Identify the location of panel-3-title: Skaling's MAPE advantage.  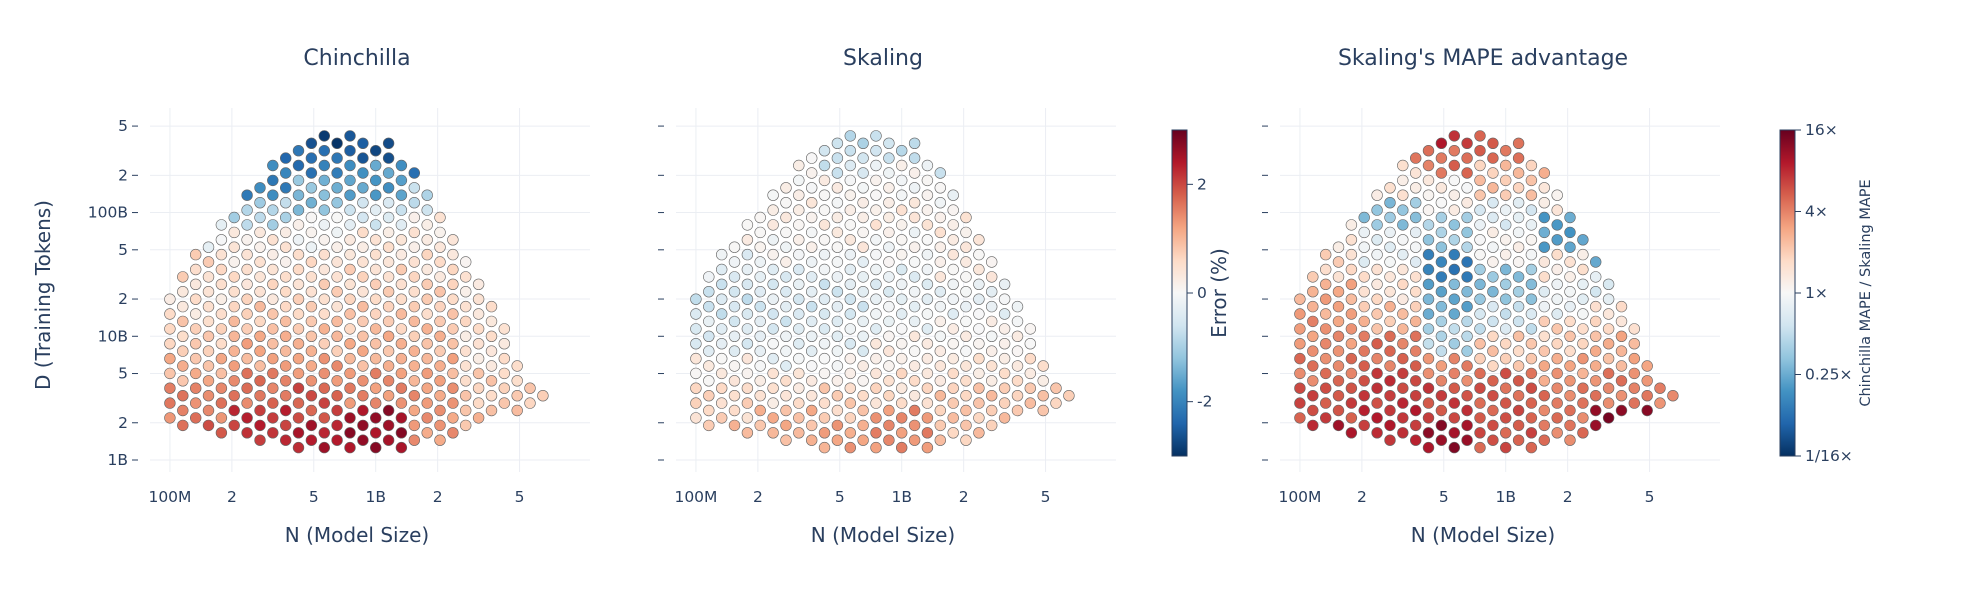
(1483, 58).